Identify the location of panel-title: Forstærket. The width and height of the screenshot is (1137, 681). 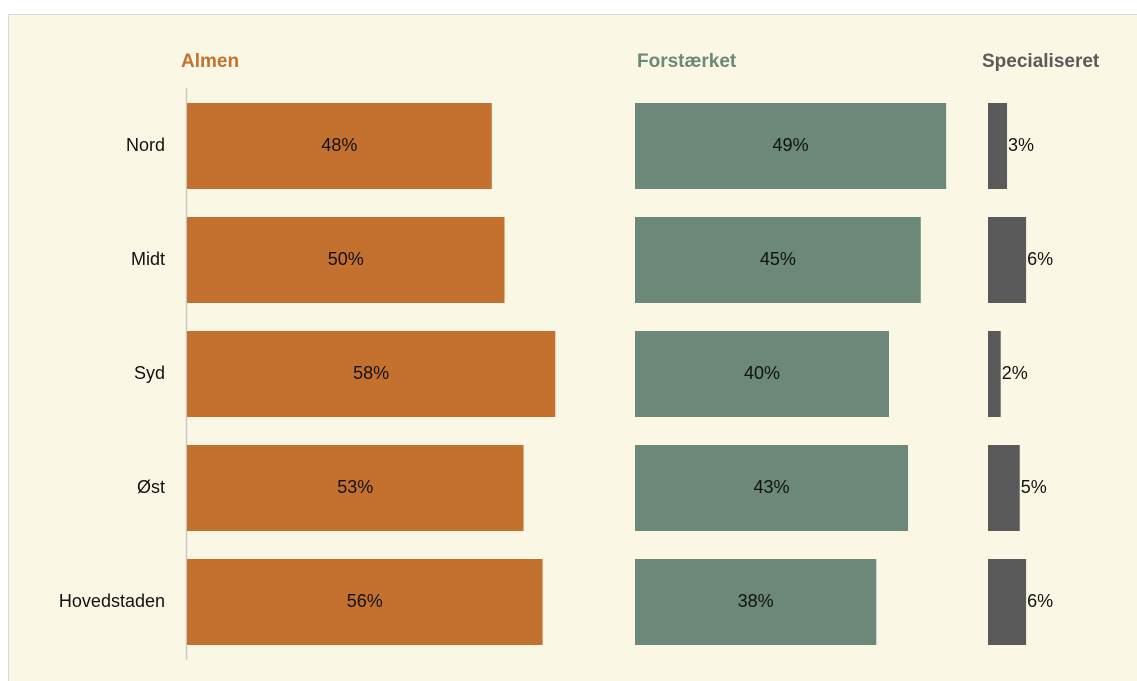
(687, 61).